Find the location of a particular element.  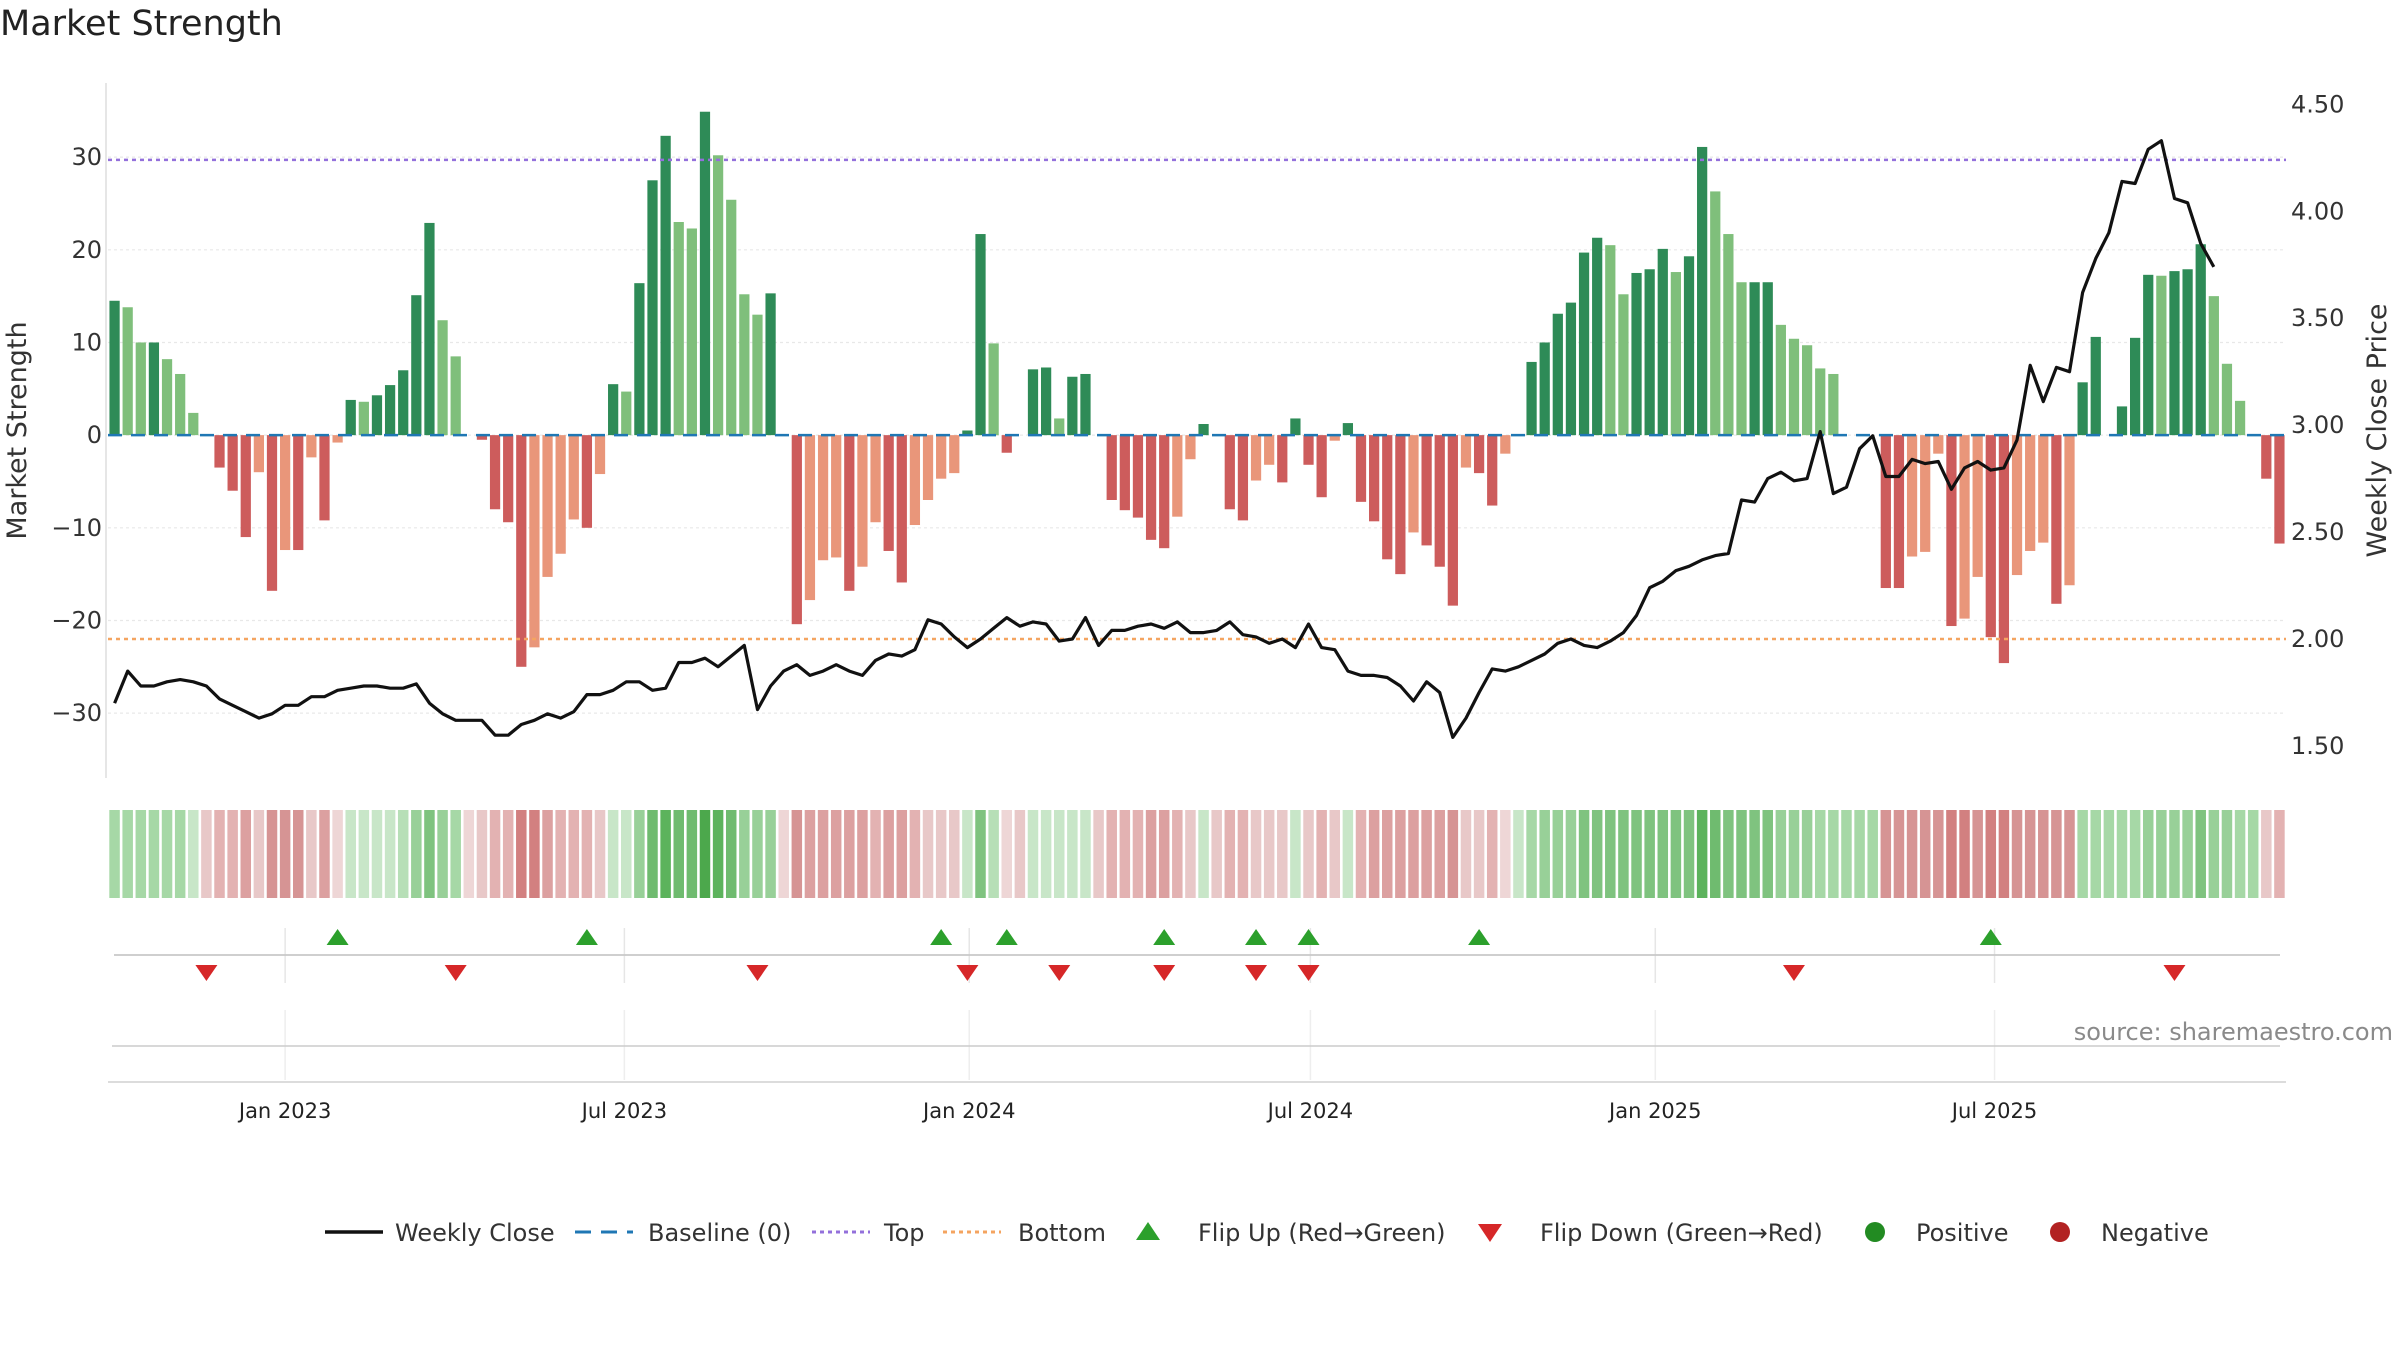

x-tick-label: Jan 2023 is located at coordinates (284, 1111).